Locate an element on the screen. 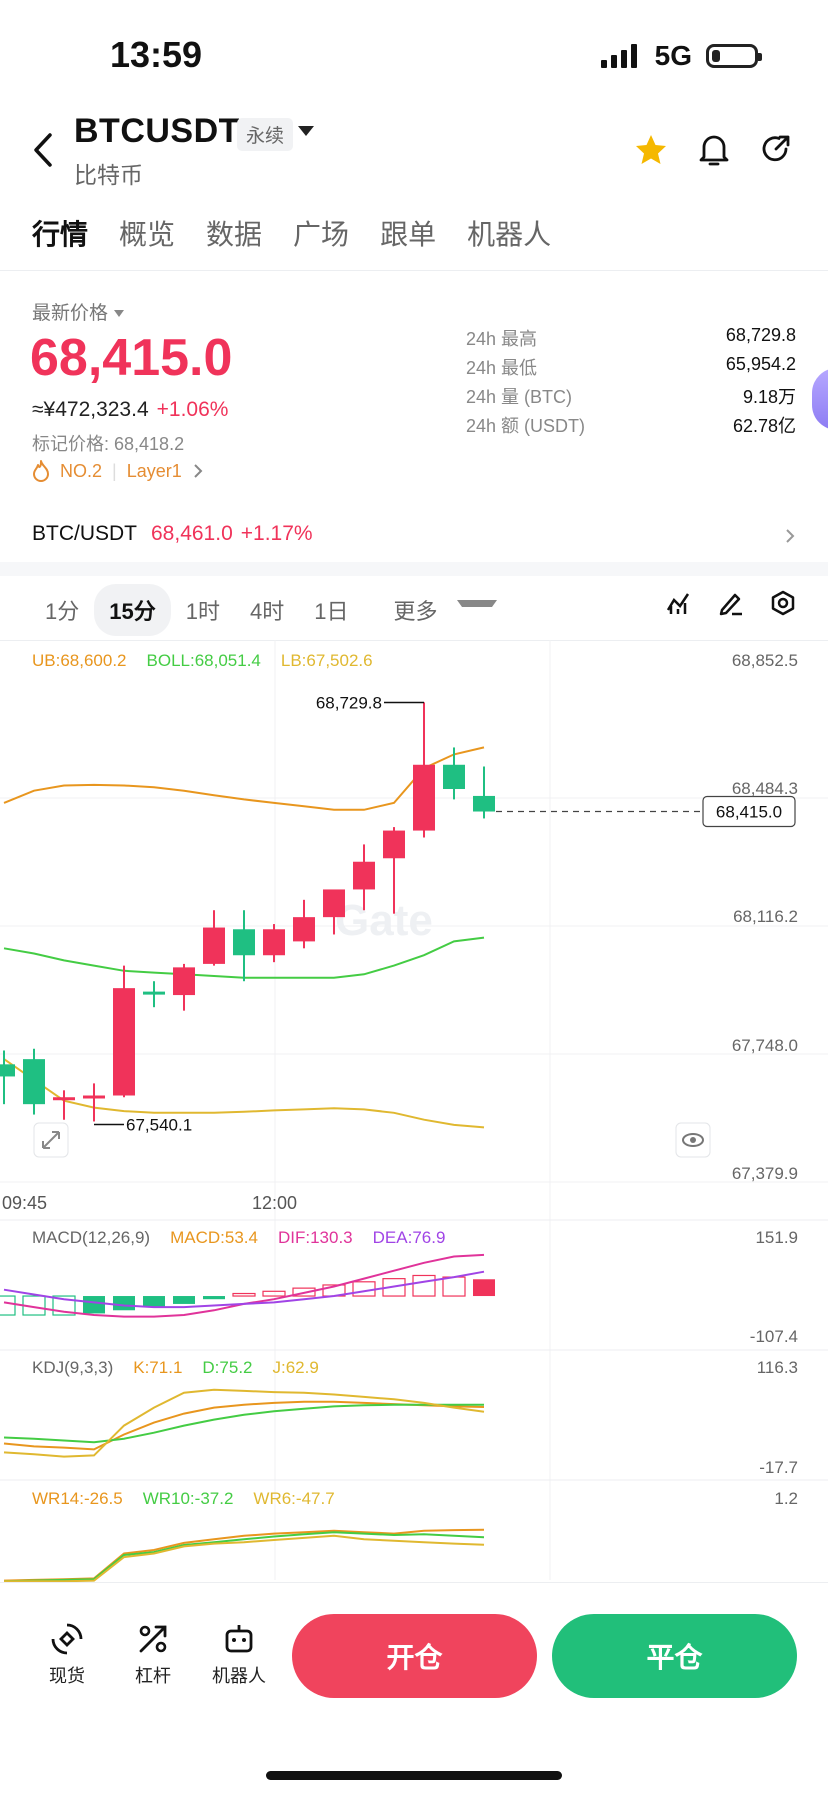 The image size is (828, 1795). mark-price: 标记价格: 68,418.2 is located at coordinates (108, 444).